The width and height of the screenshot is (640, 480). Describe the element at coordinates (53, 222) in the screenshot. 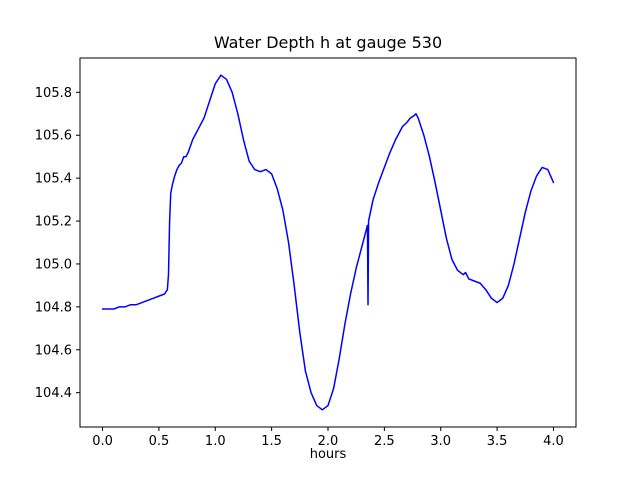

I see `y-tick-label: 105.2` at that location.